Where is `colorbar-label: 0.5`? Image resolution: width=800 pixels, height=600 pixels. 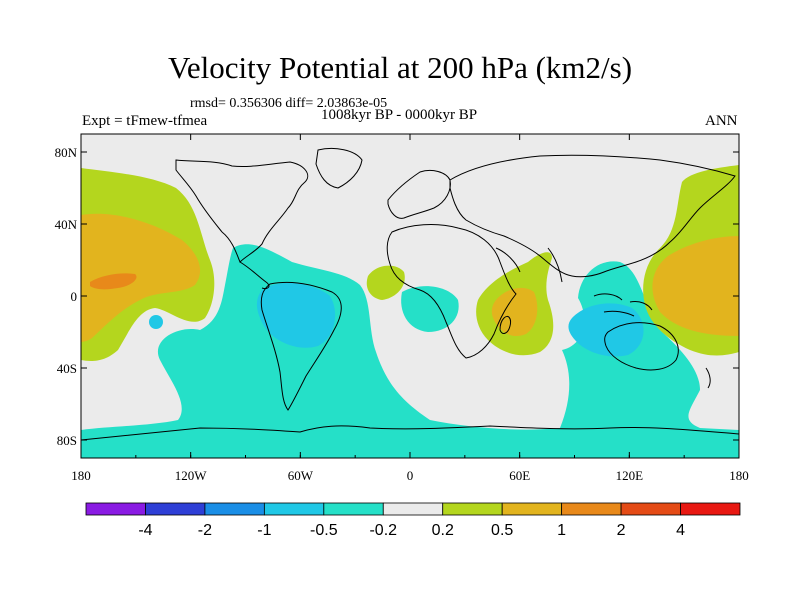 colorbar-label: 0.5 is located at coordinates (502, 530).